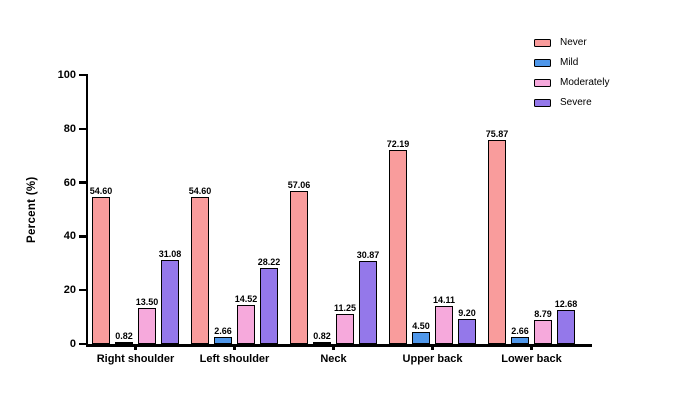  I want to click on bar-group: 54.60 2.66 14.52 28.22, so click(234, 265).